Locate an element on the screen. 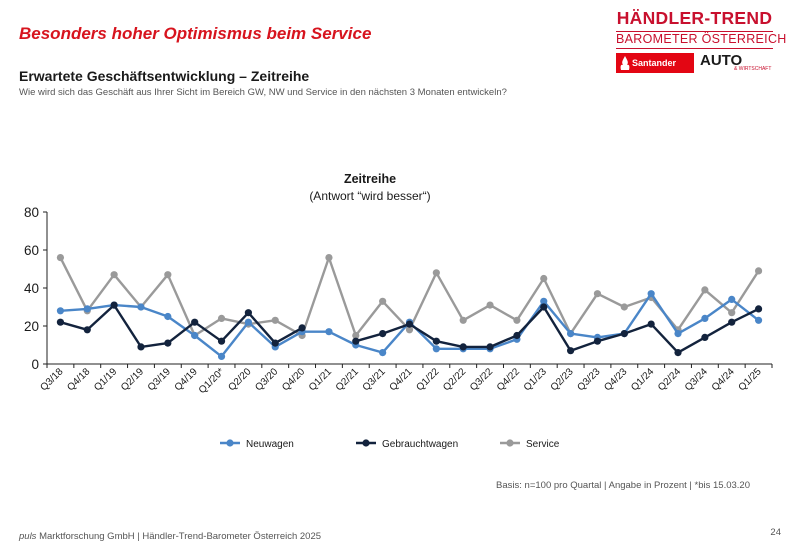 The image size is (800, 554). x-tick-label: Q2/19 is located at coordinates (132, 379).